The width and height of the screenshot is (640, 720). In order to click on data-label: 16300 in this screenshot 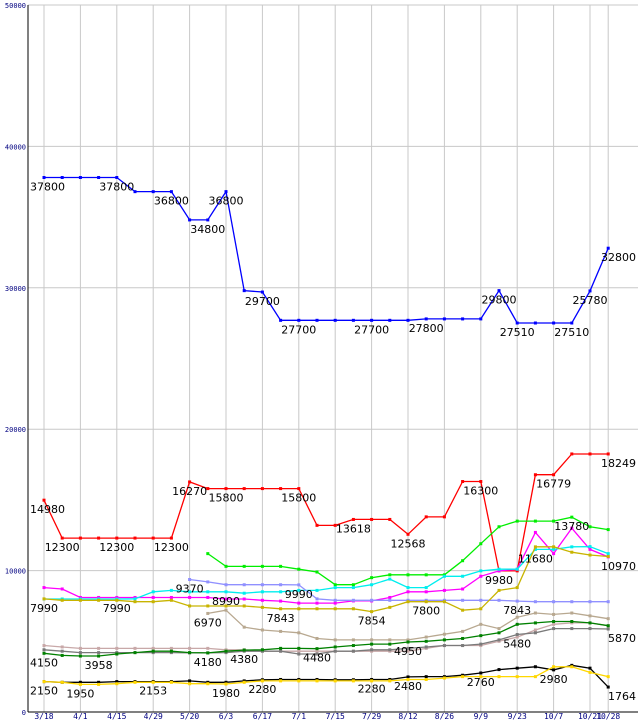, I will do `click(480, 491)`.